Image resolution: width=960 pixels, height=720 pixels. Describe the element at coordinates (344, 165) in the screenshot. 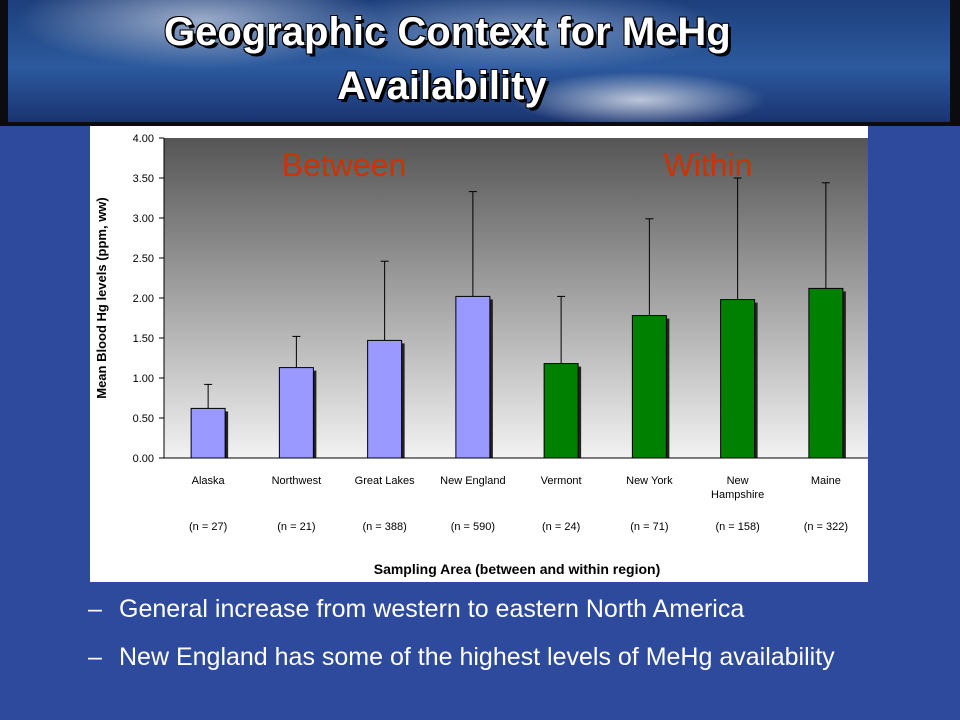

I see `annotation-between: Between` at that location.